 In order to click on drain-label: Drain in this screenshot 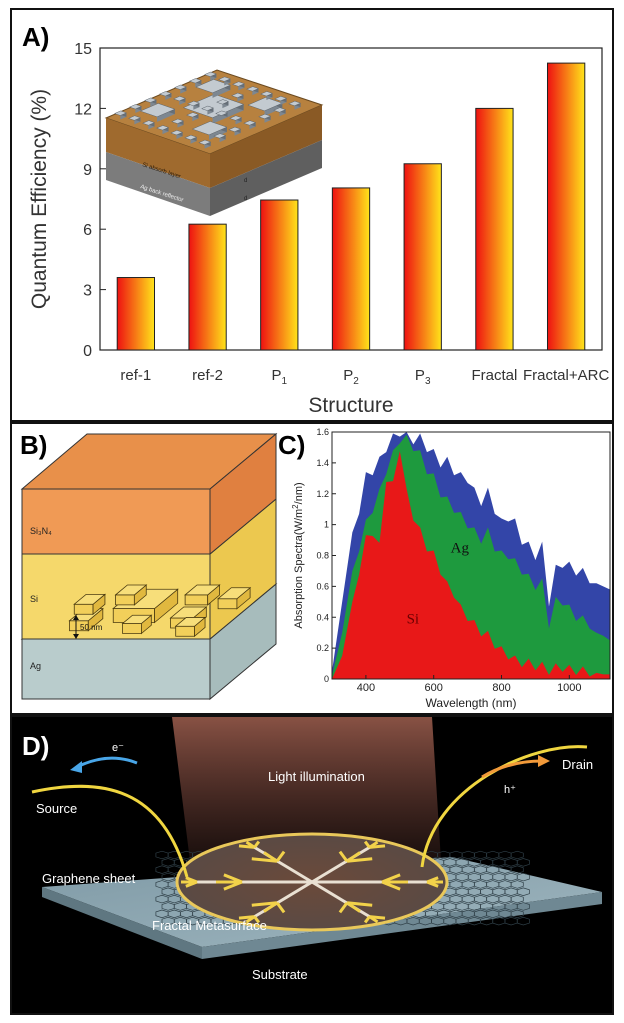, I will do `click(577, 764)`.